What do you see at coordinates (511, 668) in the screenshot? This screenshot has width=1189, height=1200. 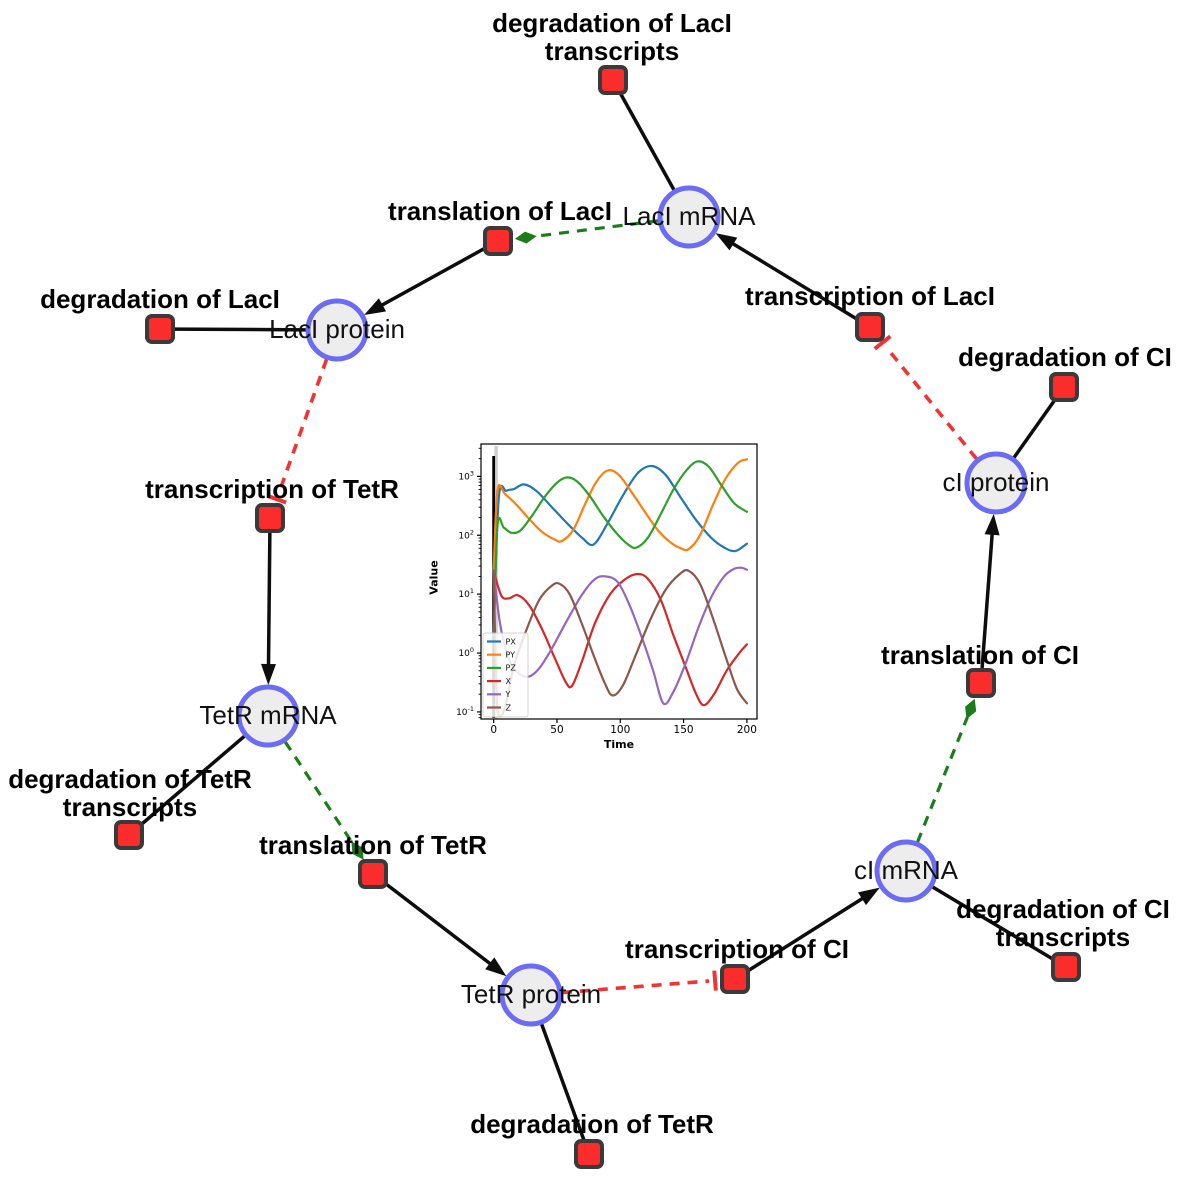 I see `legend-item-label: PZ` at bounding box center [511, 668].